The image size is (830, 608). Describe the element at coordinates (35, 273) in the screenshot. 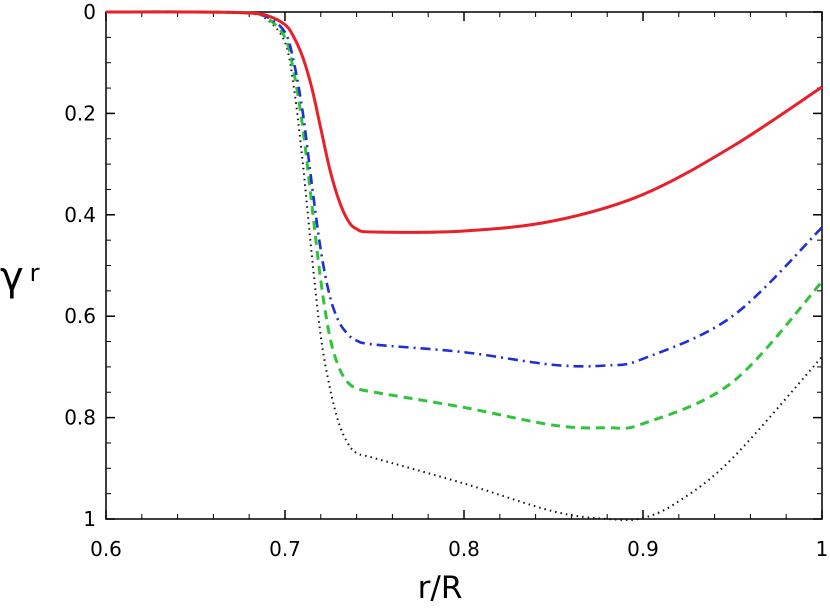

I see `y-axis-title-subscript: r` at that location.